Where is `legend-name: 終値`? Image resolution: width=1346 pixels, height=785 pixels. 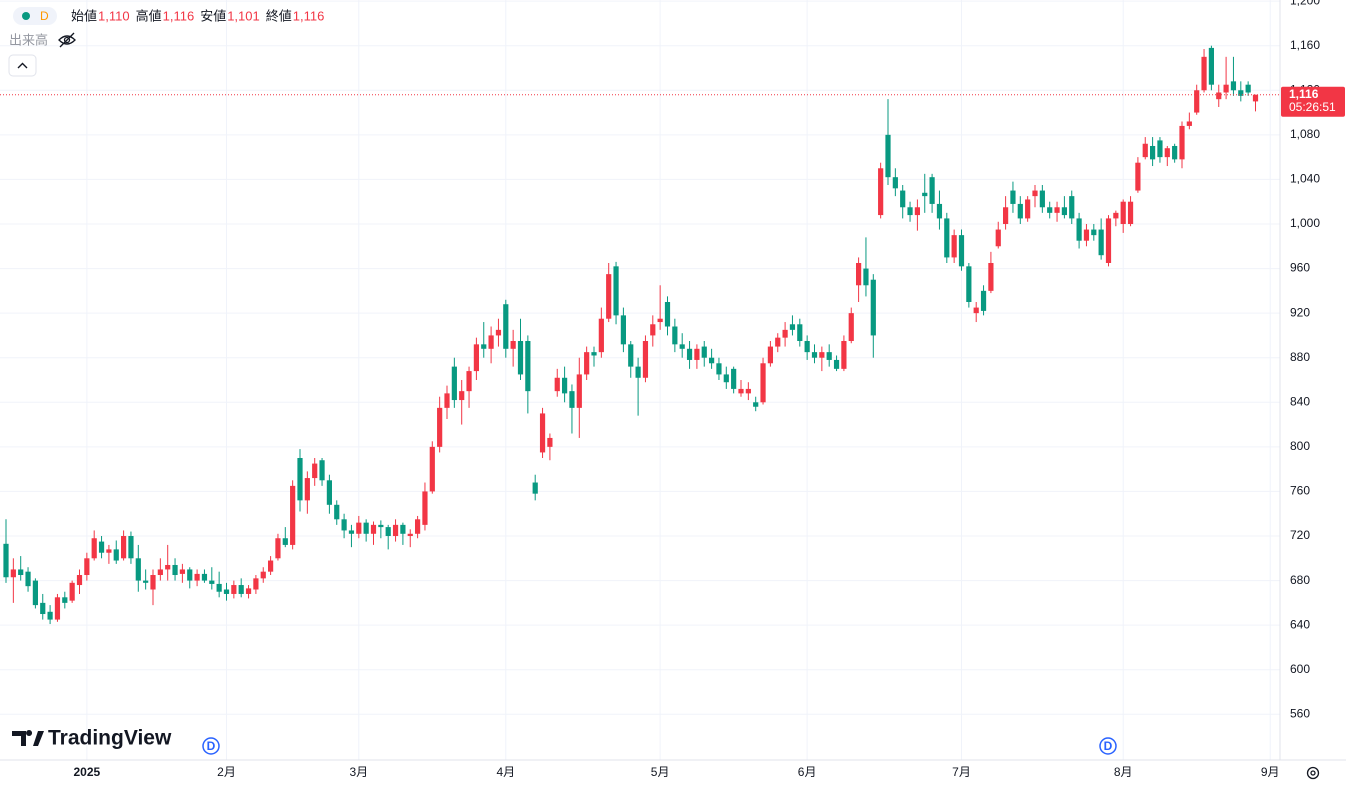
legend-name: 終値 is located at coordinates (279, 15).